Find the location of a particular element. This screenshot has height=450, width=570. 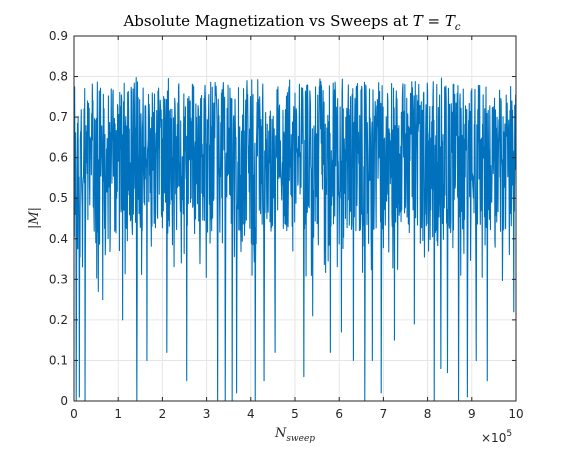

y-tick-label: 0.6 is located at coordinates (58, 158).